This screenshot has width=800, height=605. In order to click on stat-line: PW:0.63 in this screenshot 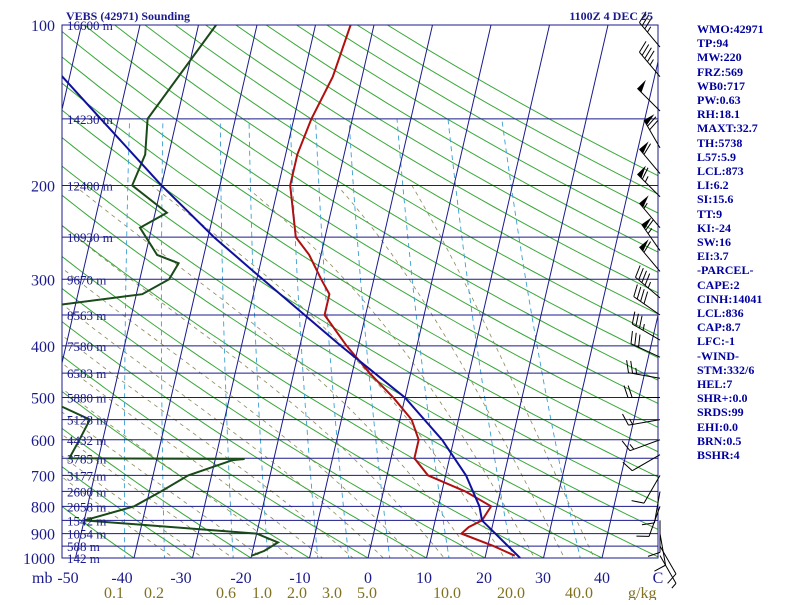, I will do `click(747, 100)`.